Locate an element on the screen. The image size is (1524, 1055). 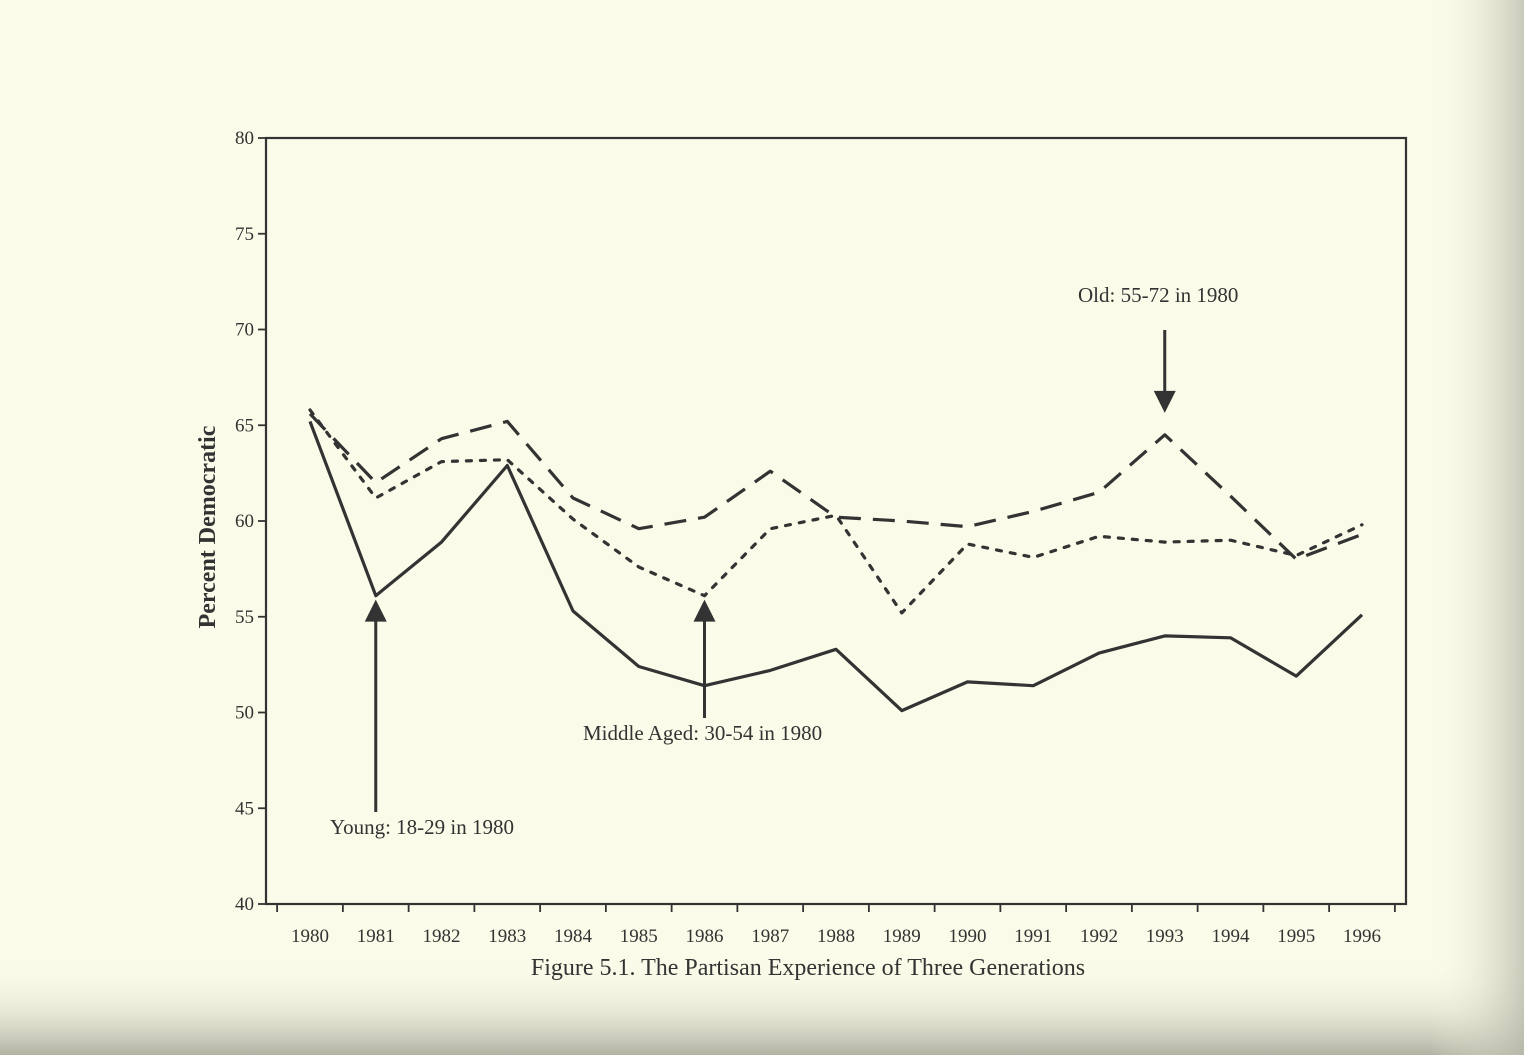
y-tick-label: 80 is located at coordinates (244, 138).